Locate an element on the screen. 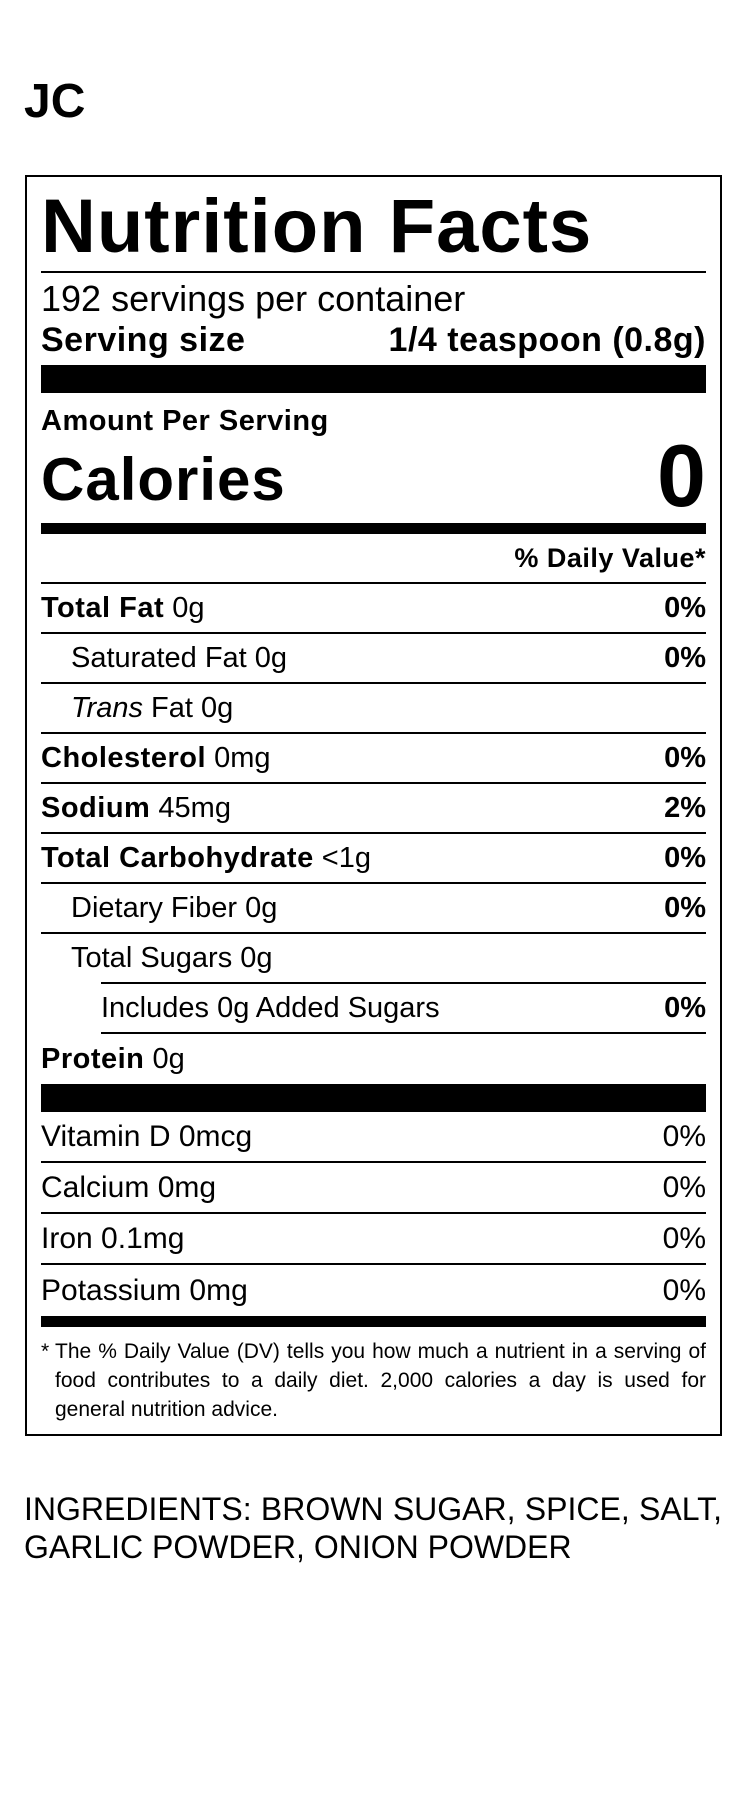 The width and height of the screenshot is (745, 1800). nutrient-row: Cholesterol 0mg 0% is located at coordinates (373, 759).